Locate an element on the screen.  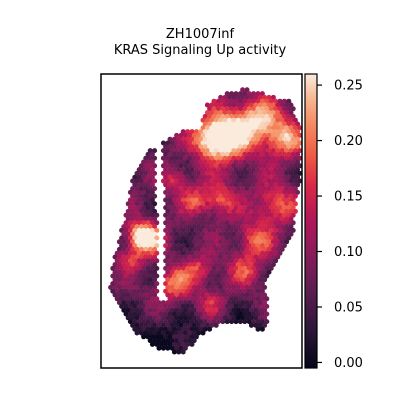
colorbar-tick-label: 0.20 is located at coordinates (348, 141).